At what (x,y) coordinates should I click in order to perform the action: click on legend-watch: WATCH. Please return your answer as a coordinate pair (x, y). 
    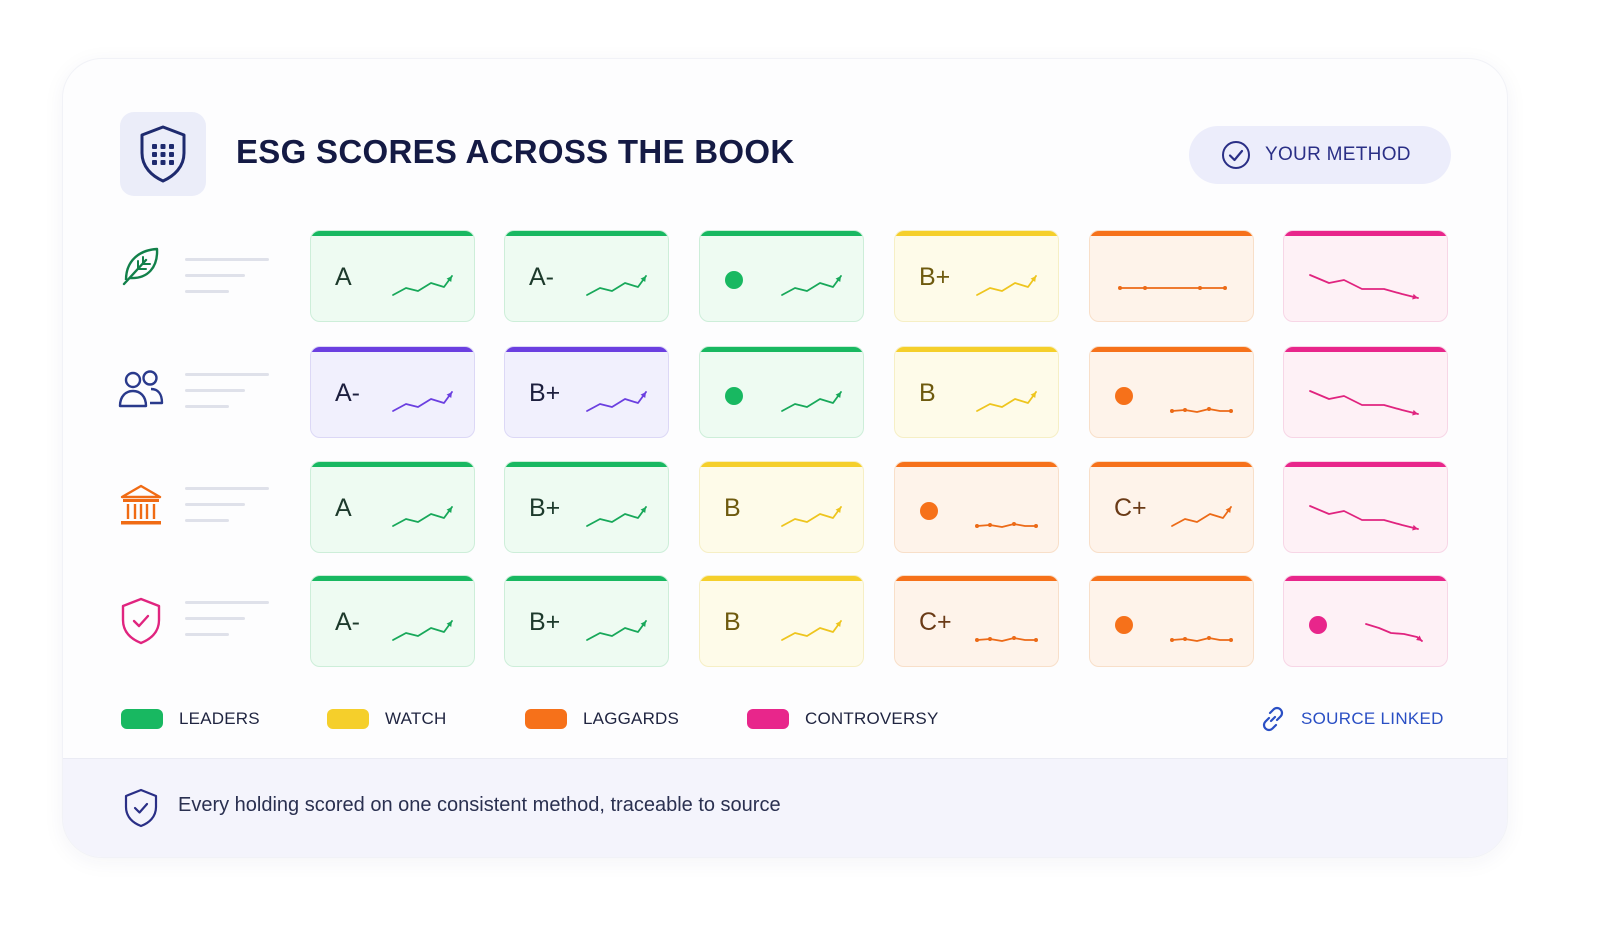
    Looking at the image, I should click on (386, 719).